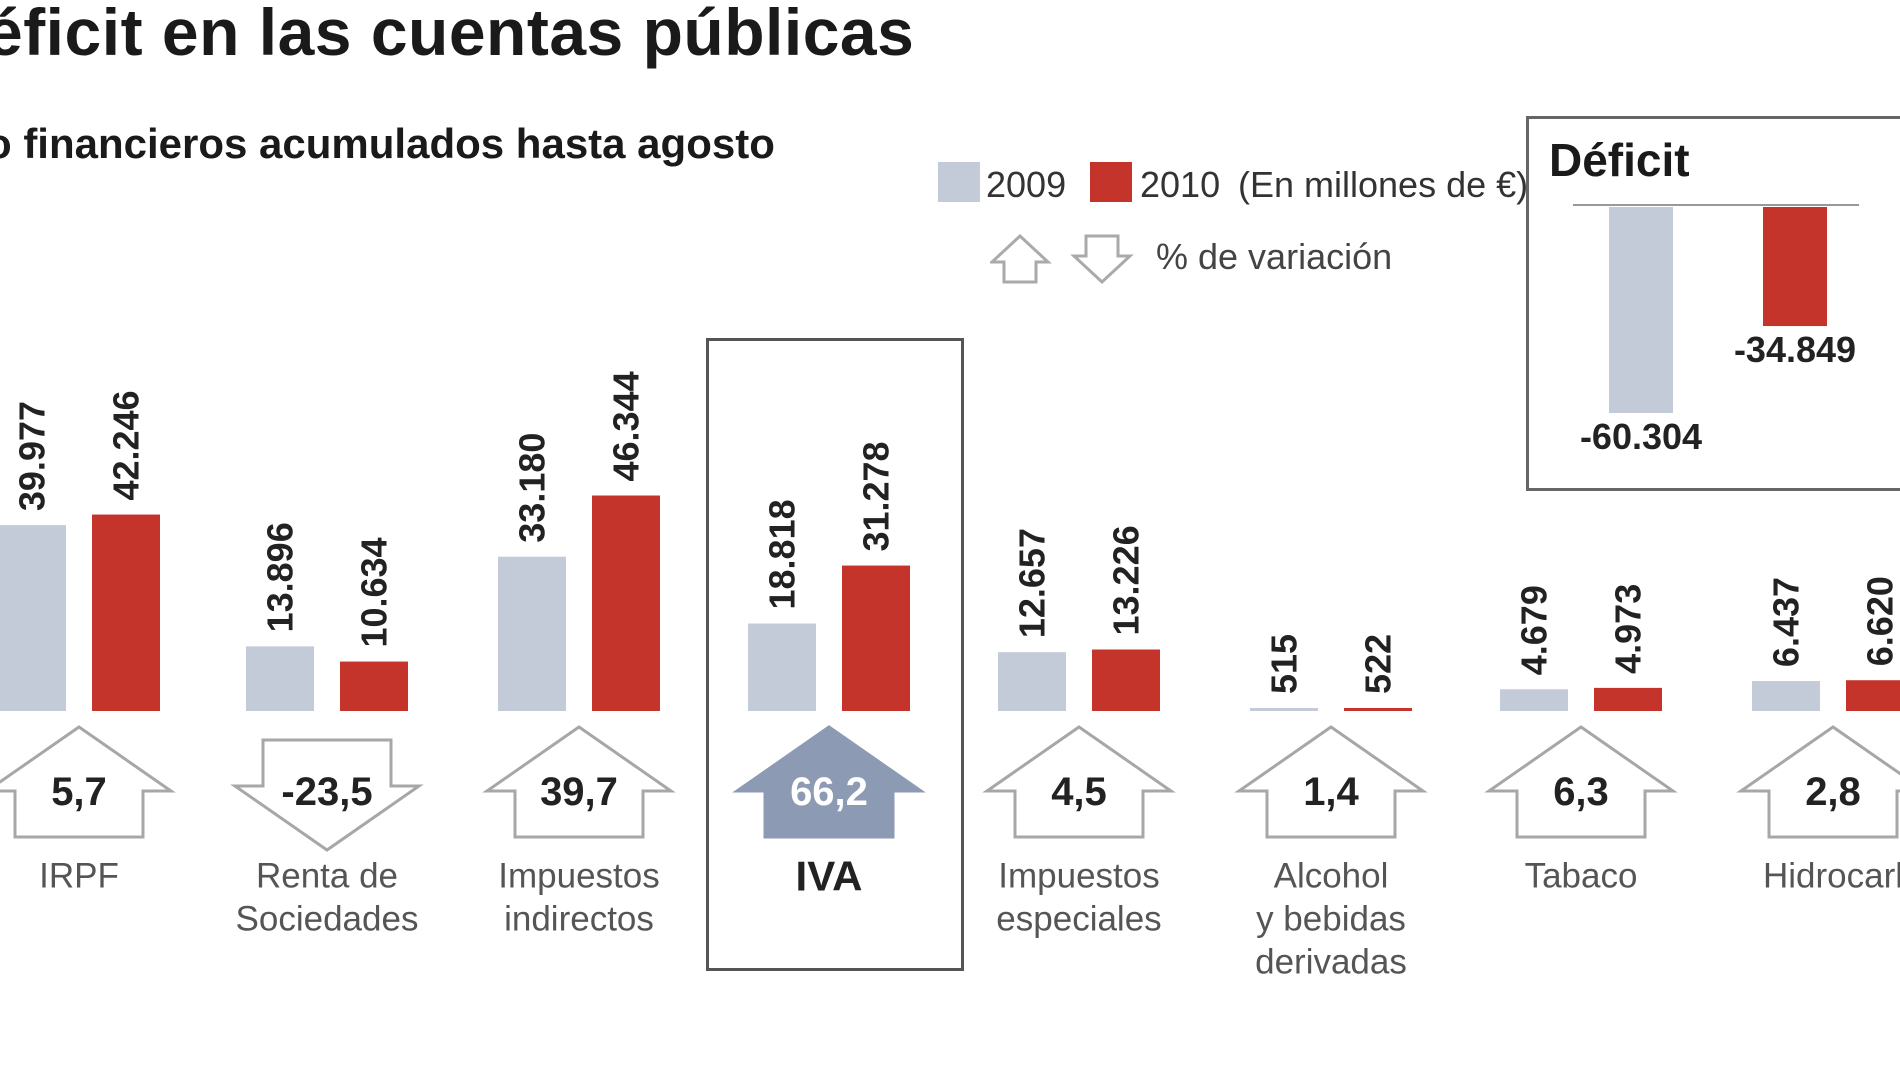  I want to click on deficit-value-label-2009: -60.304, so click(1641, 436).